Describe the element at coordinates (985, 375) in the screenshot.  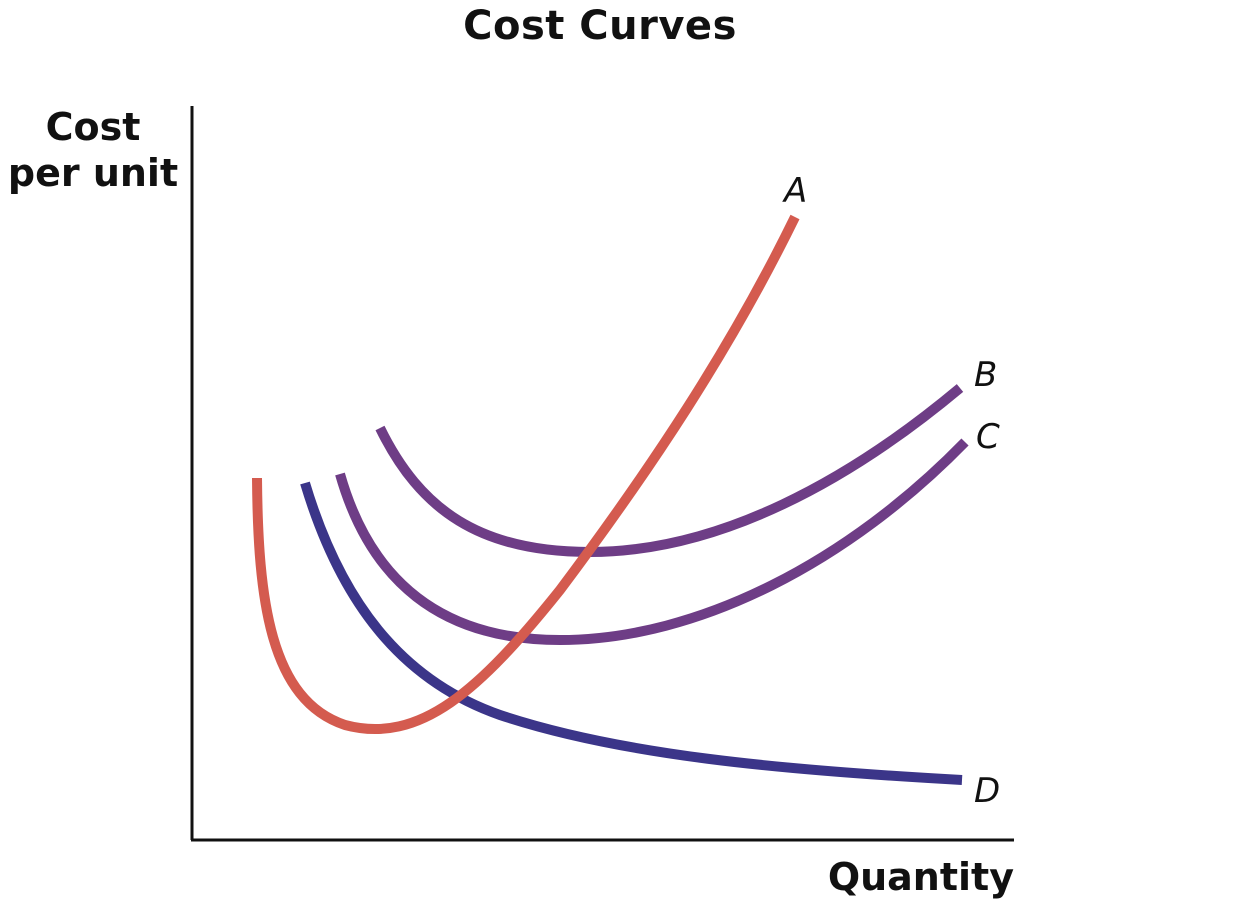
I see `curve-b-label: B` at that location.